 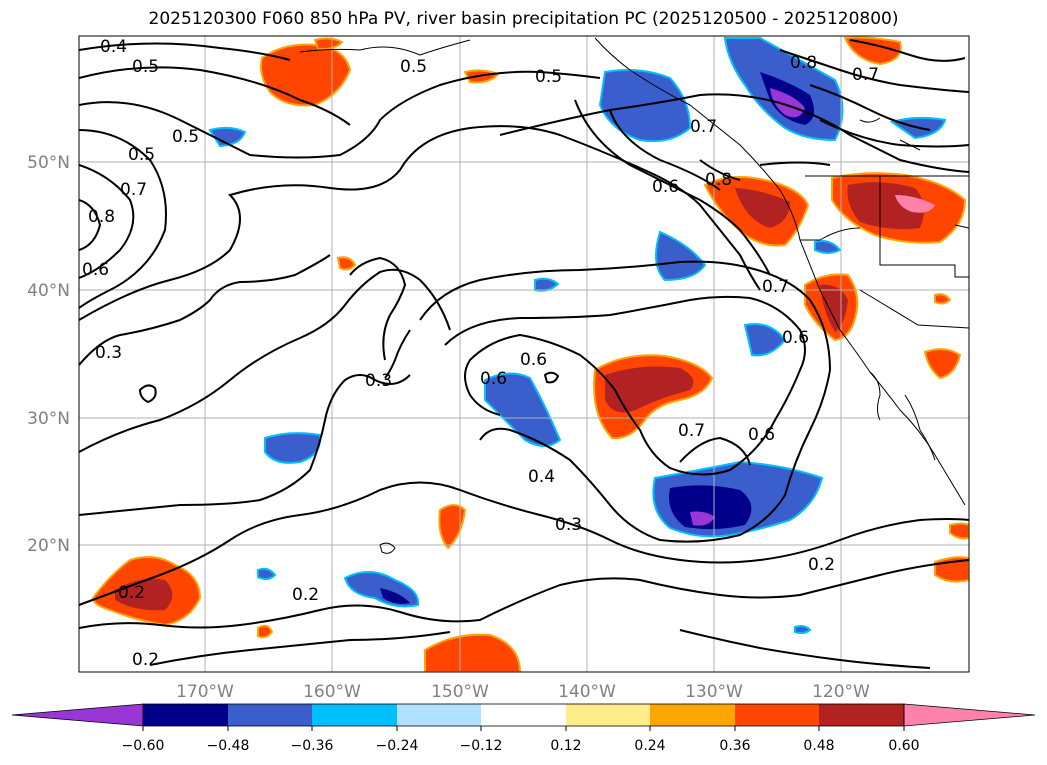 What do you see at coordinates (649, 746) in the screenshot?
I see `colorbar-label: 0.24` at bounding box center [649, 746].